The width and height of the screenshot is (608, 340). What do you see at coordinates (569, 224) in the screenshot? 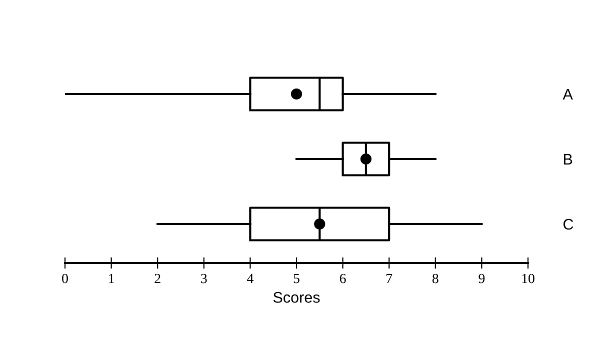
I see `y-tick-label: C` at bounding box center [569, 224].